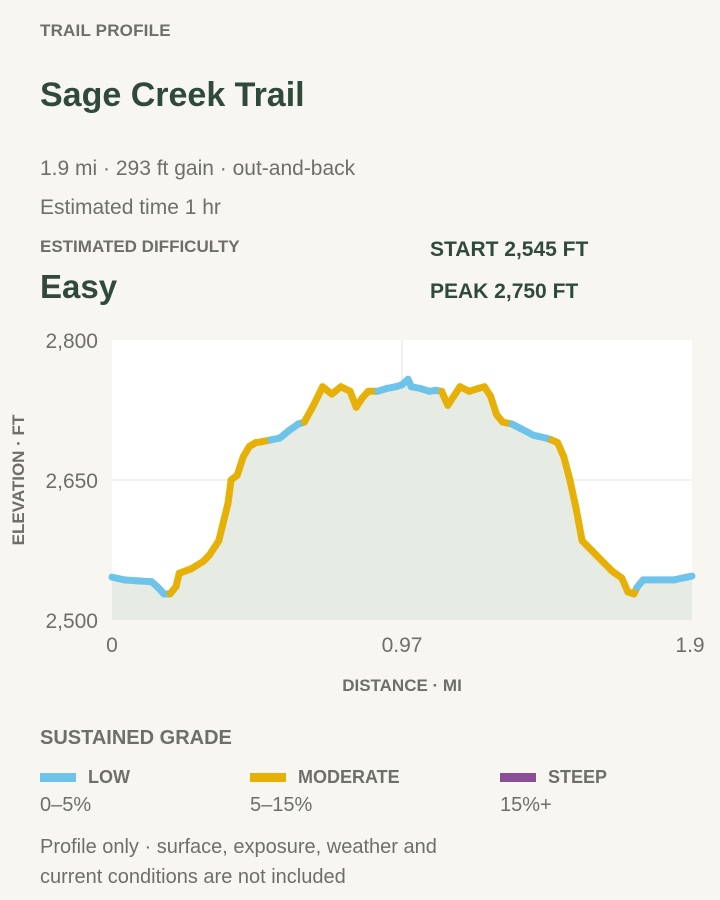  I want to click on legend-name: MODERATE, so click(349, 776).